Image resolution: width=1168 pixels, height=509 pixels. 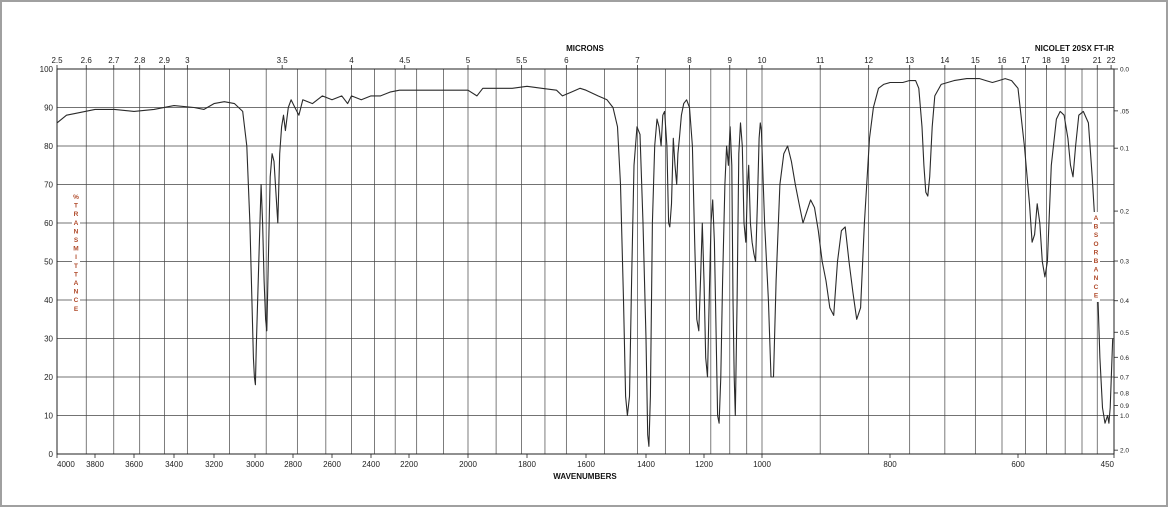 I want to click on absorbance-tick-label: 0.5, so click(x=1124, y=333).